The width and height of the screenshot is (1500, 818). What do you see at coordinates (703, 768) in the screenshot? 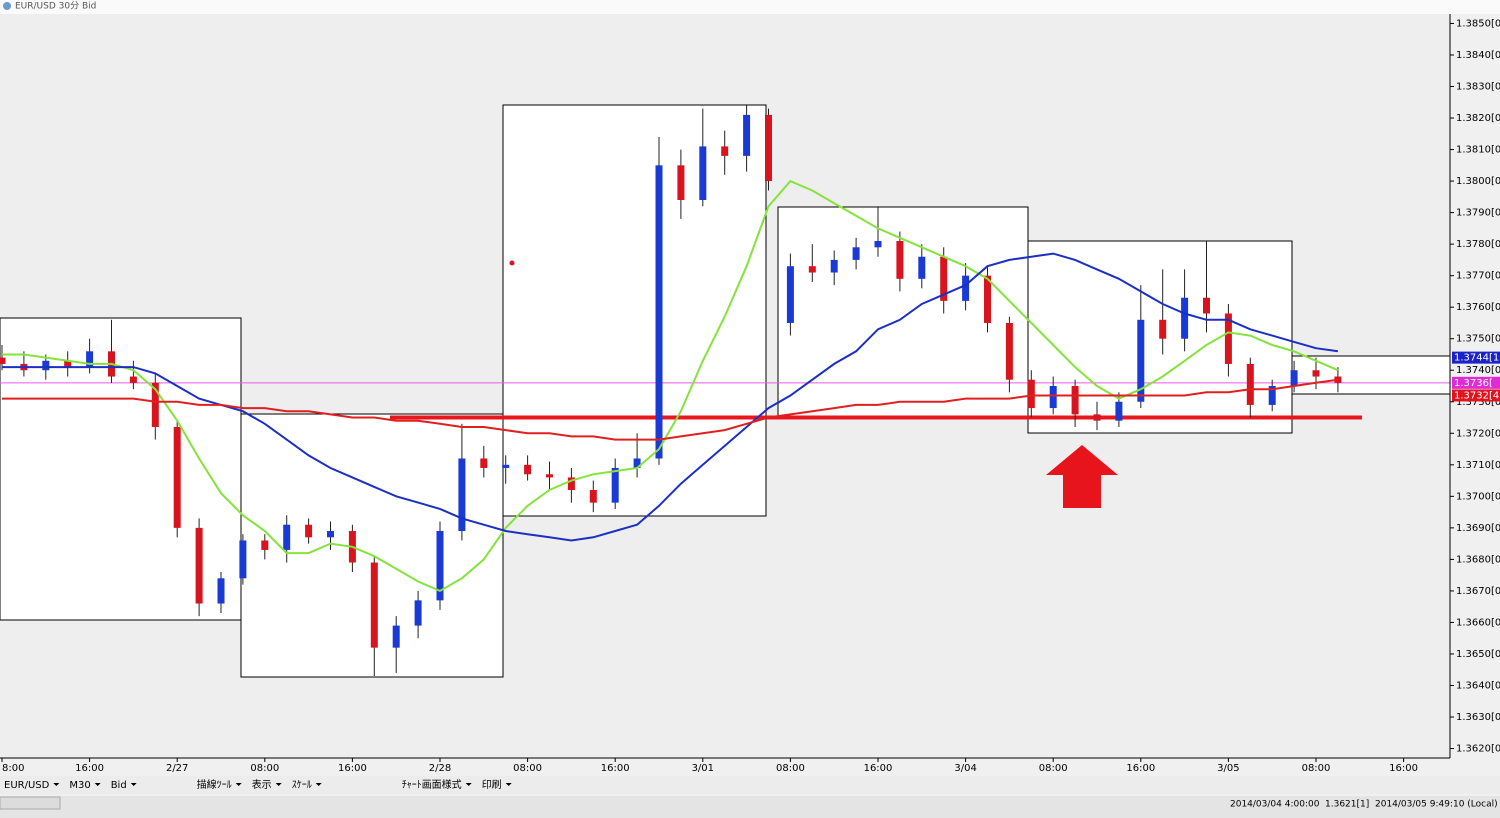
I see `x-tick-label: 3/01` at bounding box center [703, 768].